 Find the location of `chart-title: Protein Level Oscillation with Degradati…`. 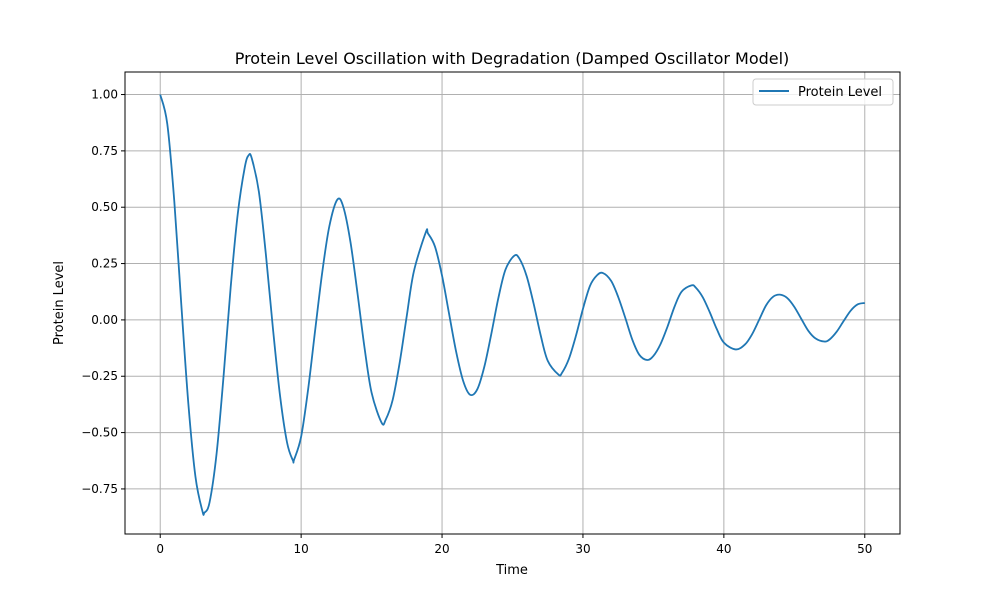

chart-title: Protein Level Oscillation with Degradati… is located at coordinates (512, 58).